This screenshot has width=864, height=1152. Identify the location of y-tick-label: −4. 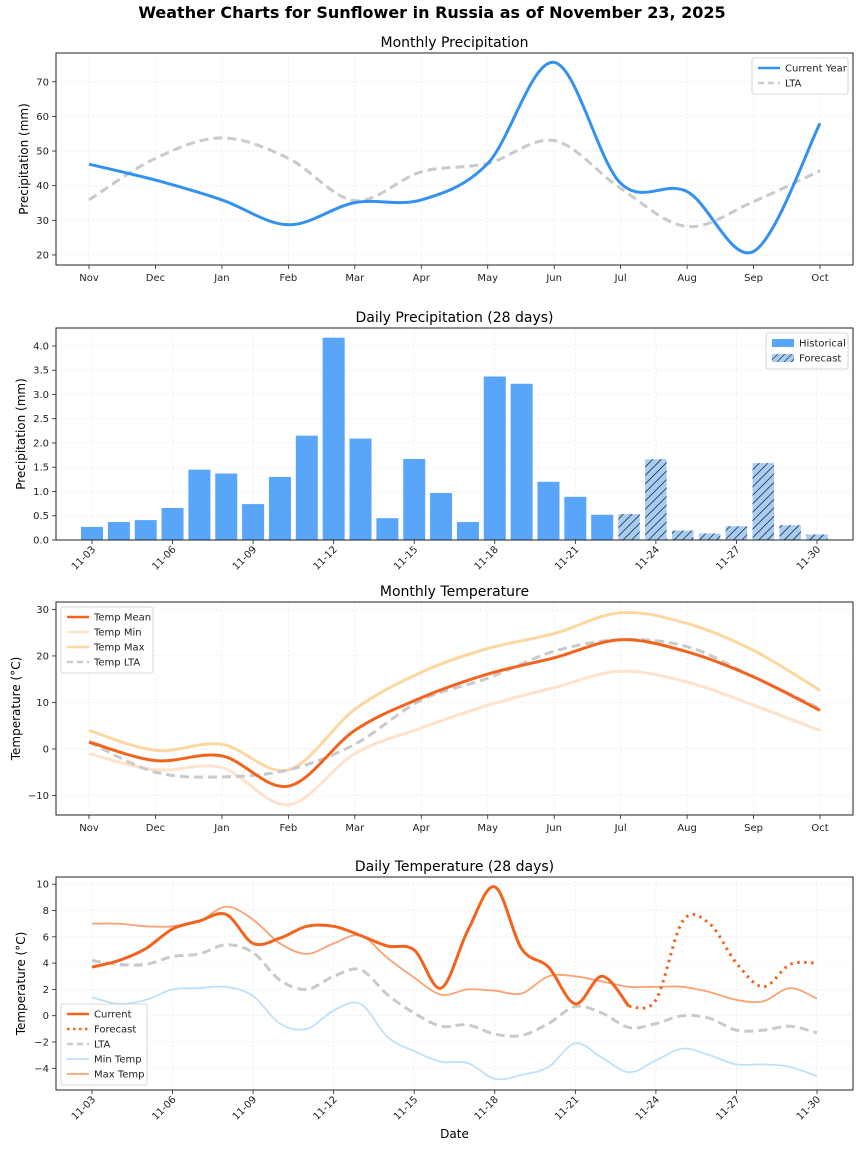
(41, 1069).